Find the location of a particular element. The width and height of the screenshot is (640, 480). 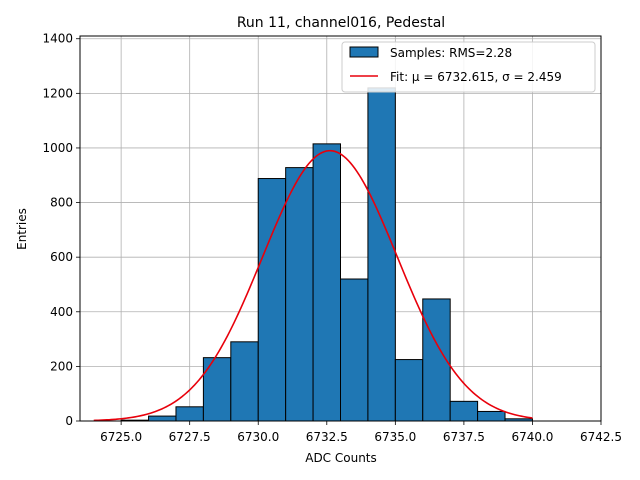

y-tick-label: 400 is located at coordinates (61, 312).